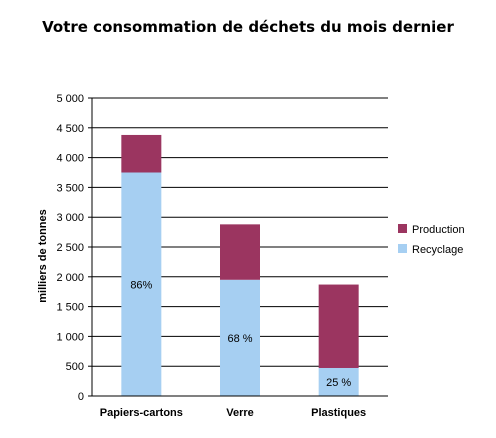  Describe the element at coordinates (70, 308) in the screenshot. I see `y-tick-label: 1 500` at that location.